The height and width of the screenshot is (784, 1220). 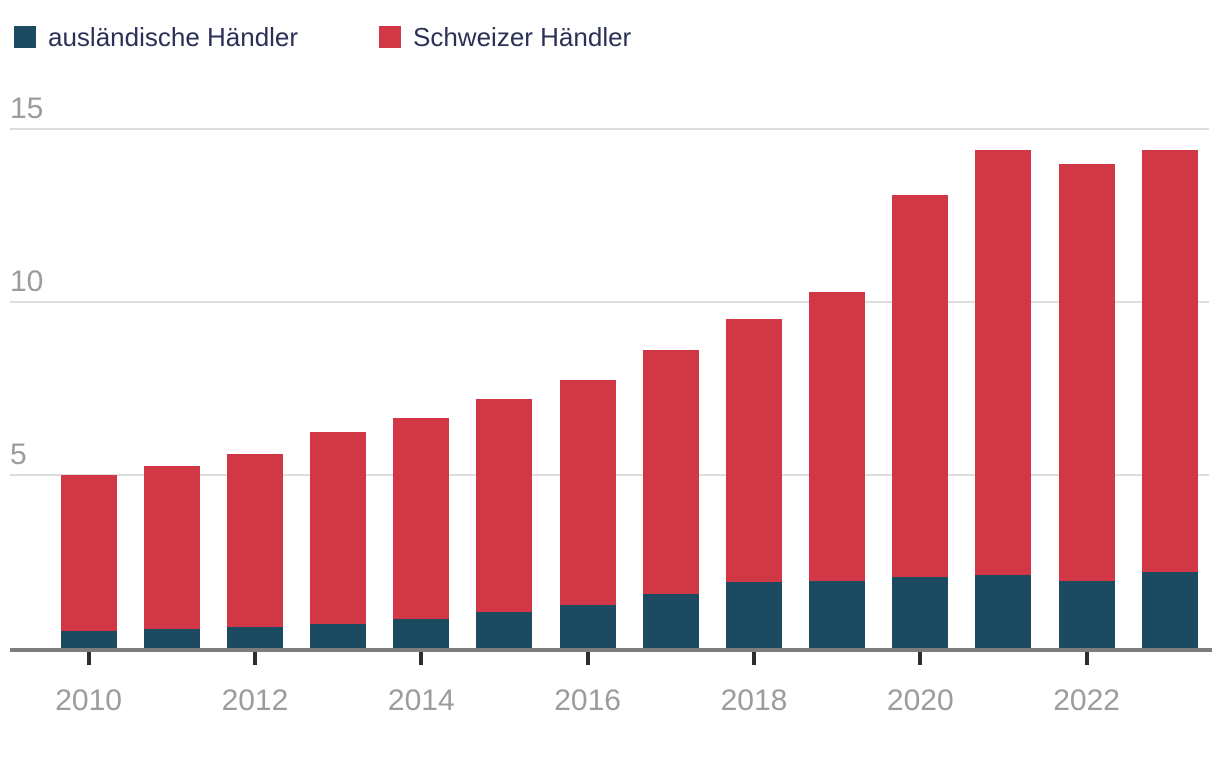 I want to click on y-axis-tick-label: 10, so click(x=27, y=281).